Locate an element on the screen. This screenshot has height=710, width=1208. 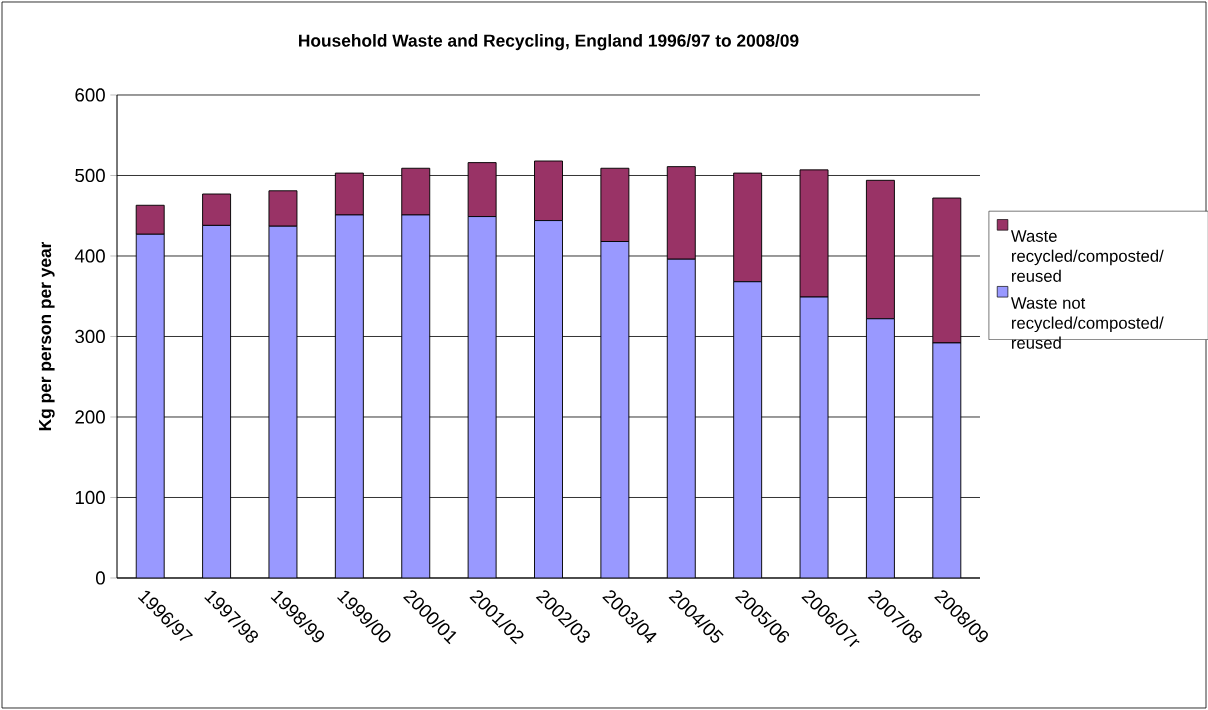
y-axis-title: Kg per person per year is located at coordinates (47, 336).